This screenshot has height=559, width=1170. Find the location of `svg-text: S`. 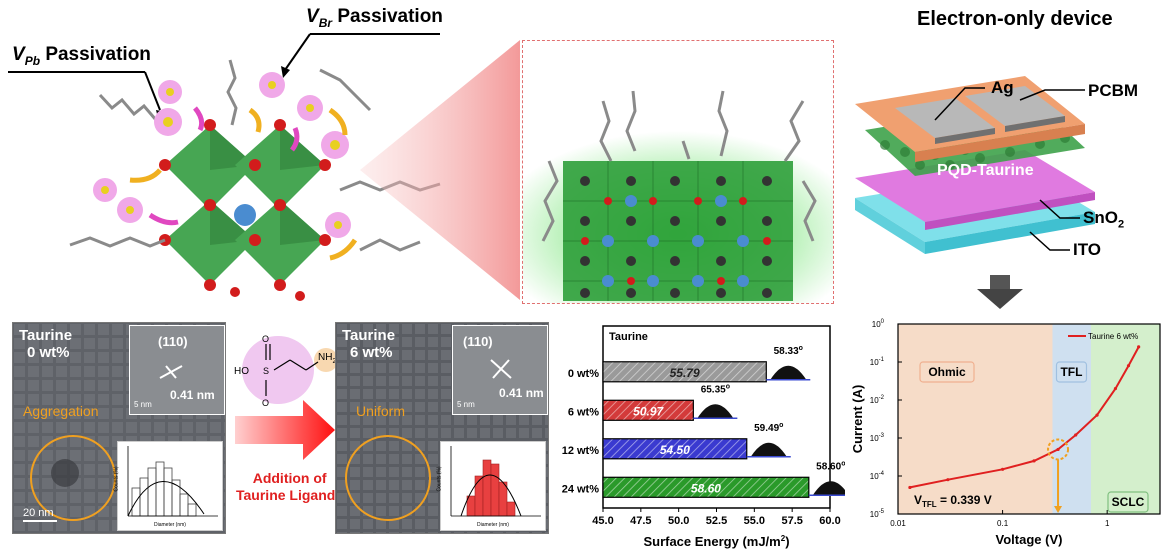

svg-text: S is located at coordinates (266, 371).